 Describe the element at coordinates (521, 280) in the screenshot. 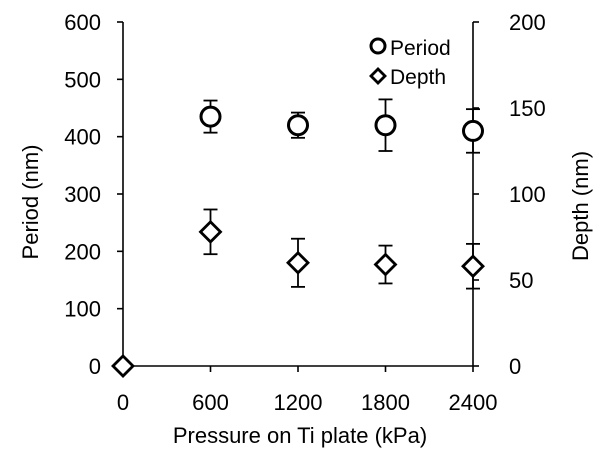

I see `y2-tick-label: 50` at that location.